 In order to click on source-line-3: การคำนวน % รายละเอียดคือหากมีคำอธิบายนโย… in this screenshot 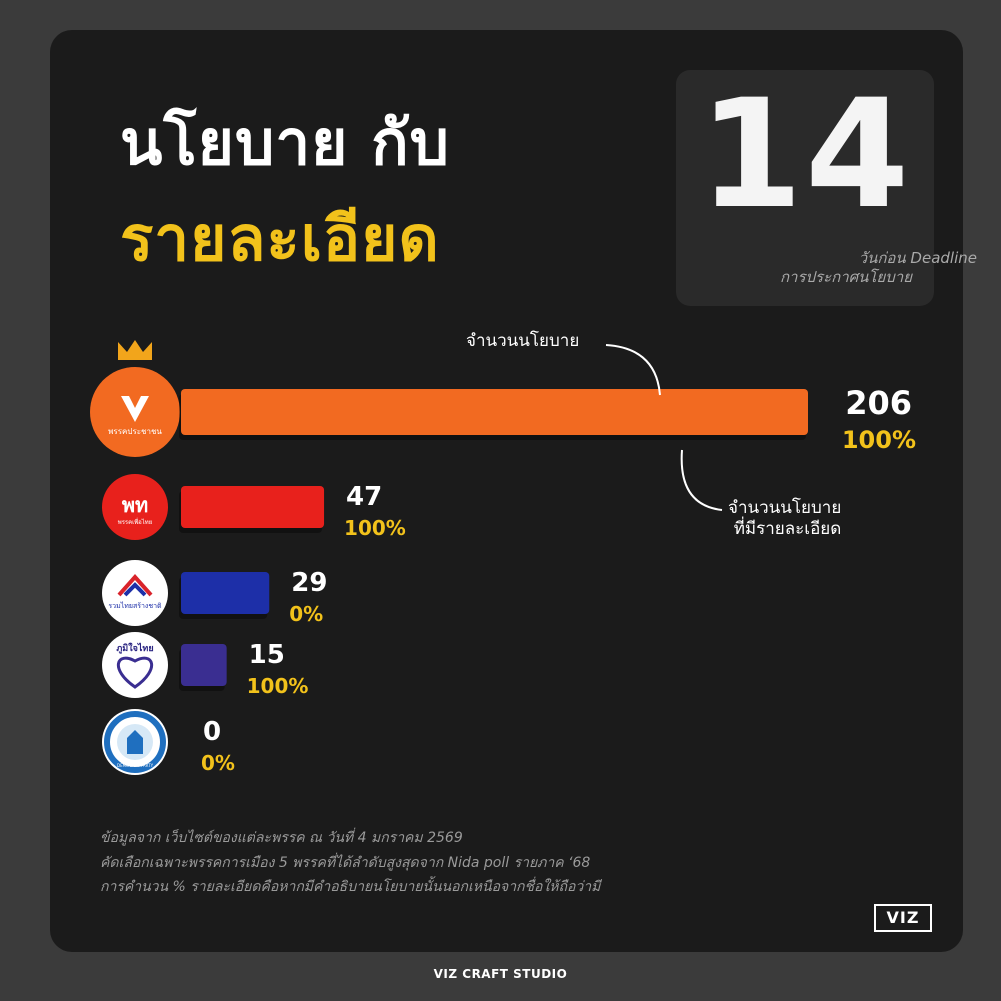, I will do `click(350, 887)`.